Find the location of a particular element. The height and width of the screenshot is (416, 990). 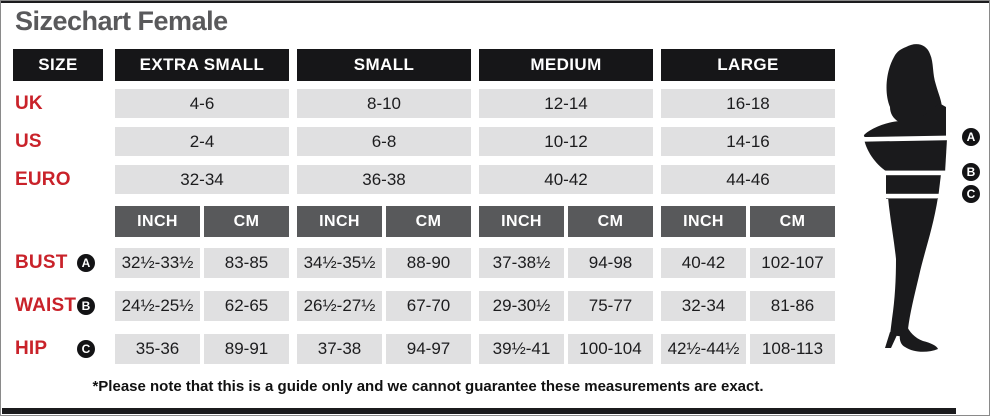

row-label-euro: EURO is located at coordinates (43, 179).